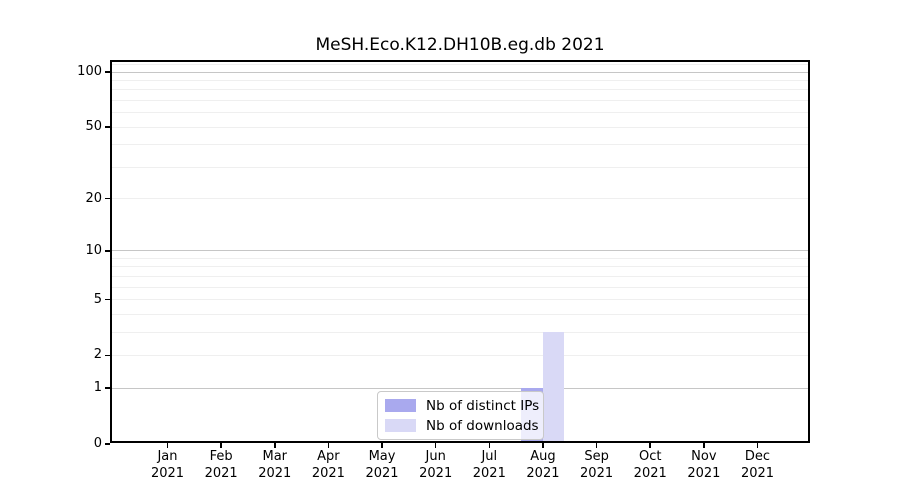 This screenshot has width=900, height=500. What do you see at coordinates (758, 465) in the screenshot?
I see `x-tick-label-dec: Dec 2021` at bounding box center [758, 465].